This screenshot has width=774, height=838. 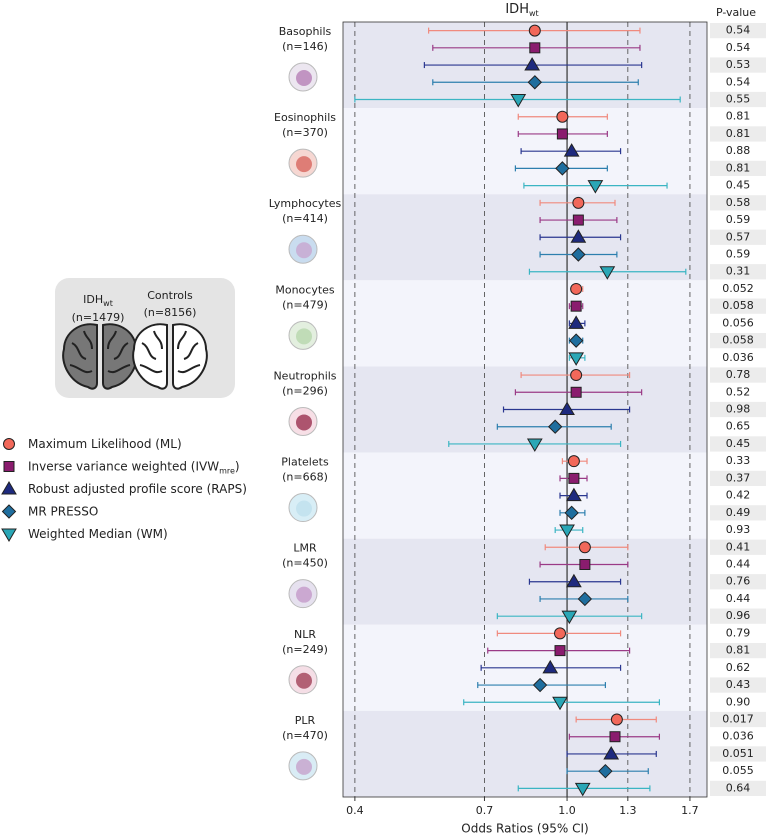 I want to click on pvalue: 0.96, so click(x=738, y=615).